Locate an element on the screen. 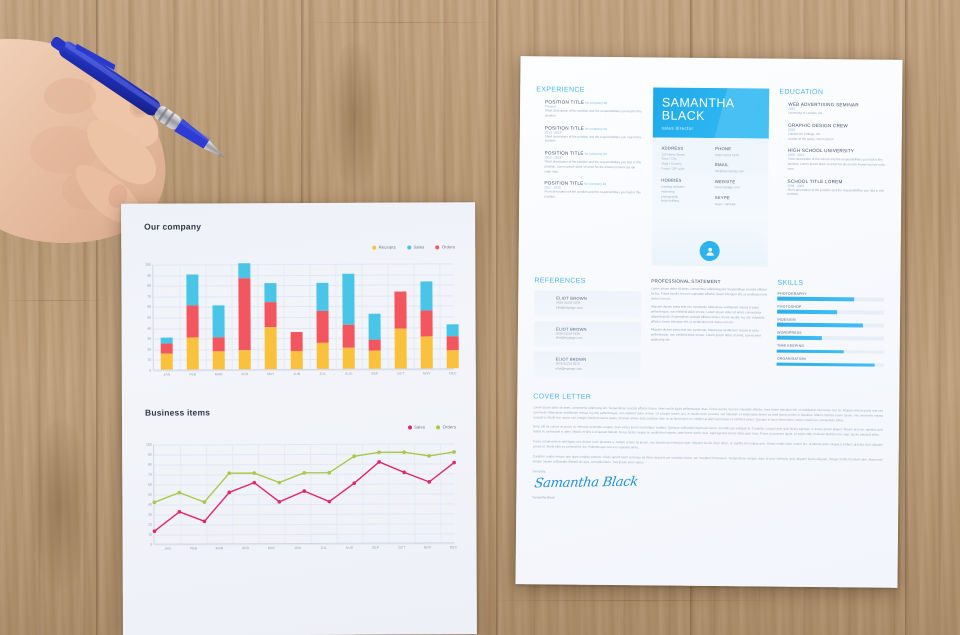 The width and height of the screenshot is (960, 635). x-axis-tick-label: FEB is located at coordinates (194, 548).